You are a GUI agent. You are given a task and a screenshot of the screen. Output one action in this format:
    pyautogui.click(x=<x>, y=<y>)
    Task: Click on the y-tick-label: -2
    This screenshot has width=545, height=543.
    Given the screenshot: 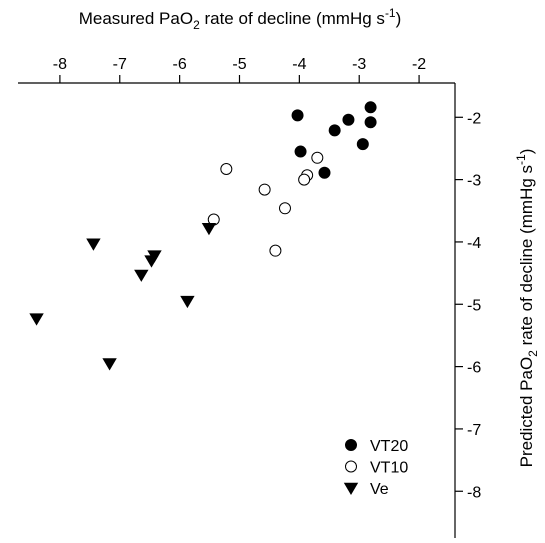 What is the action you would take?
    pyautogui.click(x=474, y=118)
    